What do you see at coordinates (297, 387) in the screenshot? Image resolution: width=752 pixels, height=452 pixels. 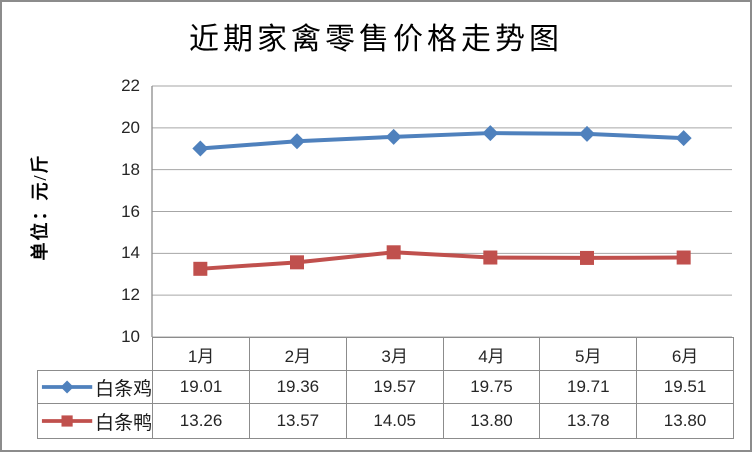 I see `value-cell: 19.36` at bounding box center [297, 387].